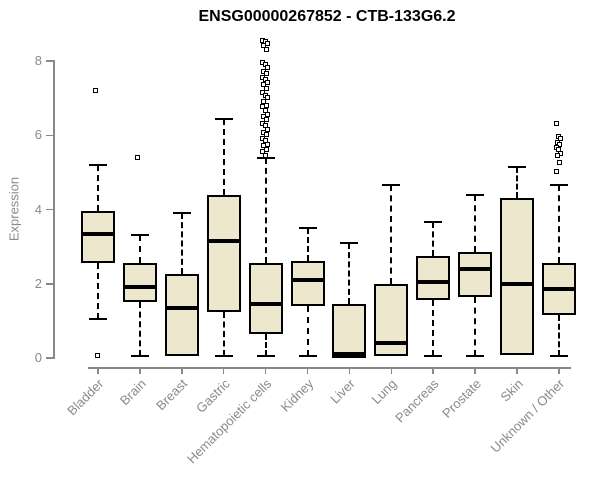  Describe the element at coordinates (172, 395) in the screenshot. I see `category-label: Breast` at that location.